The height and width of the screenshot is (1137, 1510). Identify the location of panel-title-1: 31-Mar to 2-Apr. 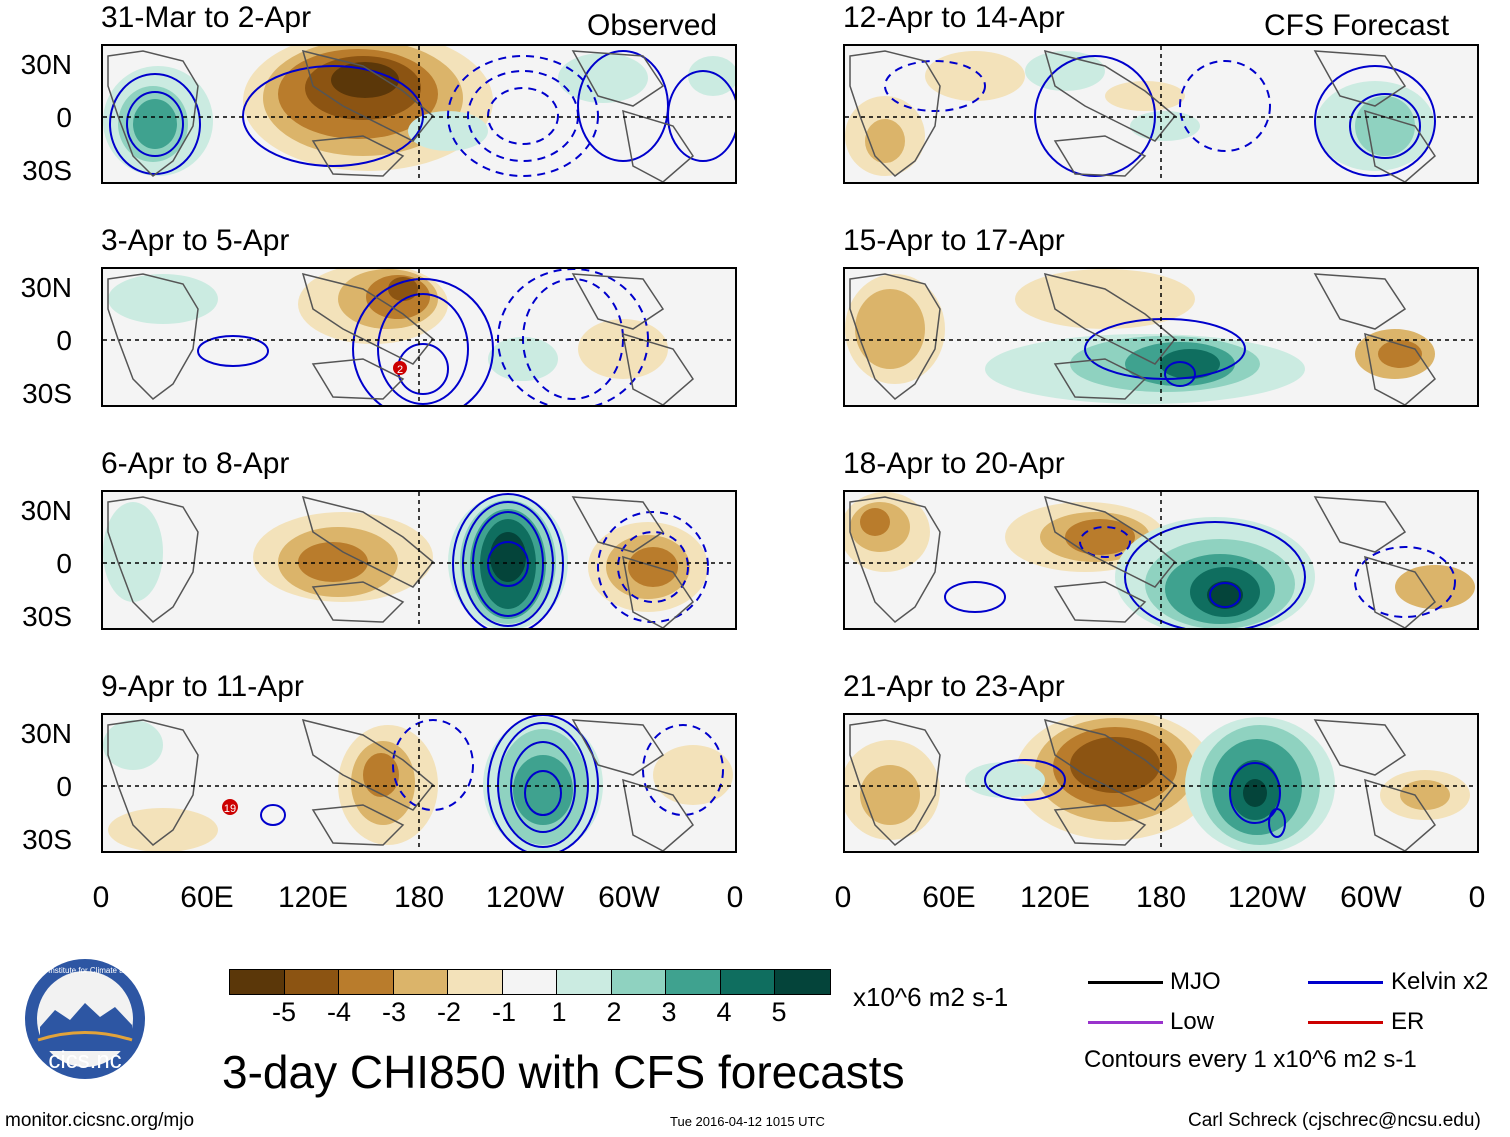
(206, 17).